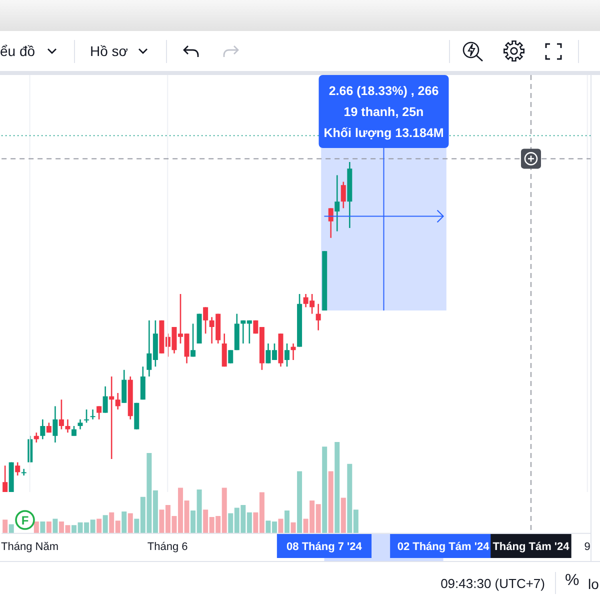  Describe the element at coordinates (25, 521) in the screenshot. I see `annotation: F` at that location.